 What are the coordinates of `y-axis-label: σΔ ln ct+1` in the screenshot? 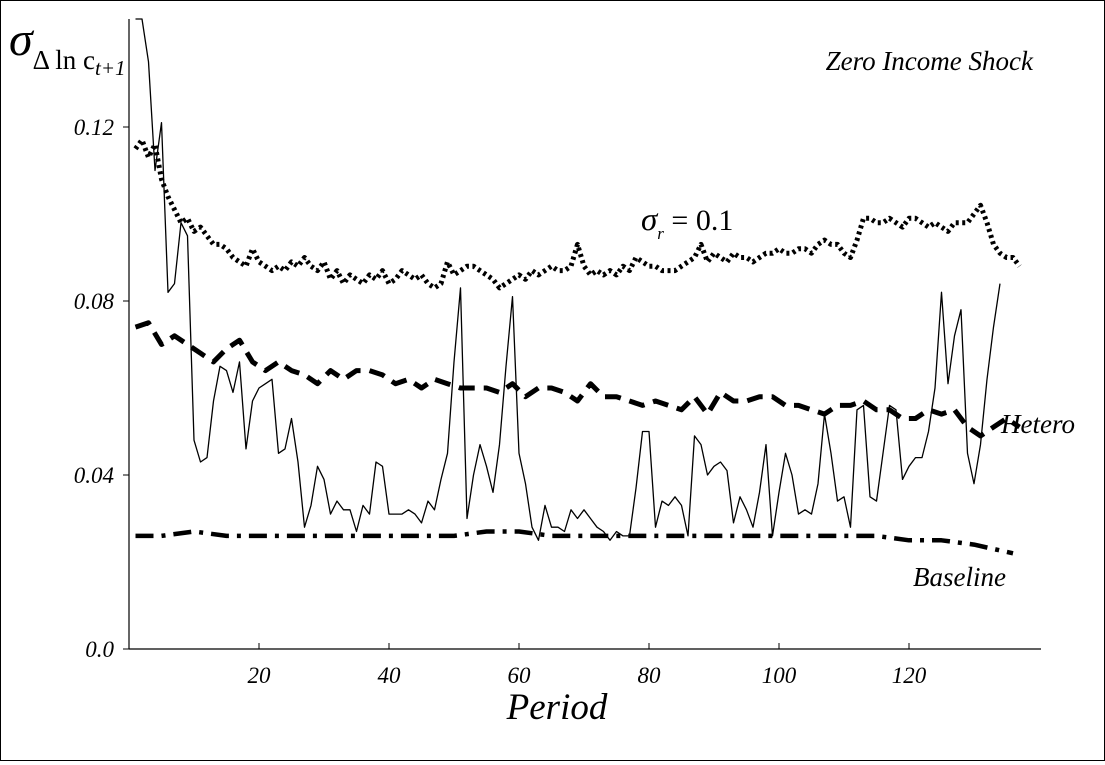 It's located at (67, 46).